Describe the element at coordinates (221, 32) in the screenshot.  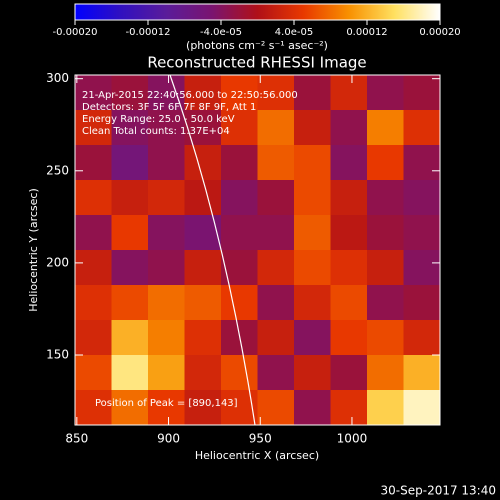
I see `colorbar-tick-label: -4.0e-05` at that location.